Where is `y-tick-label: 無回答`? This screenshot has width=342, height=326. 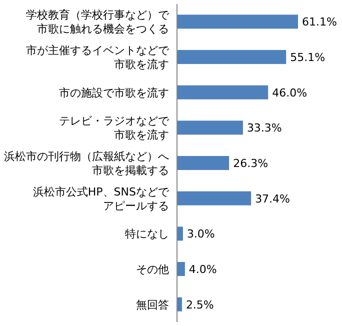
y-tick-label: 無回答 is located at coordinates (152, 305).